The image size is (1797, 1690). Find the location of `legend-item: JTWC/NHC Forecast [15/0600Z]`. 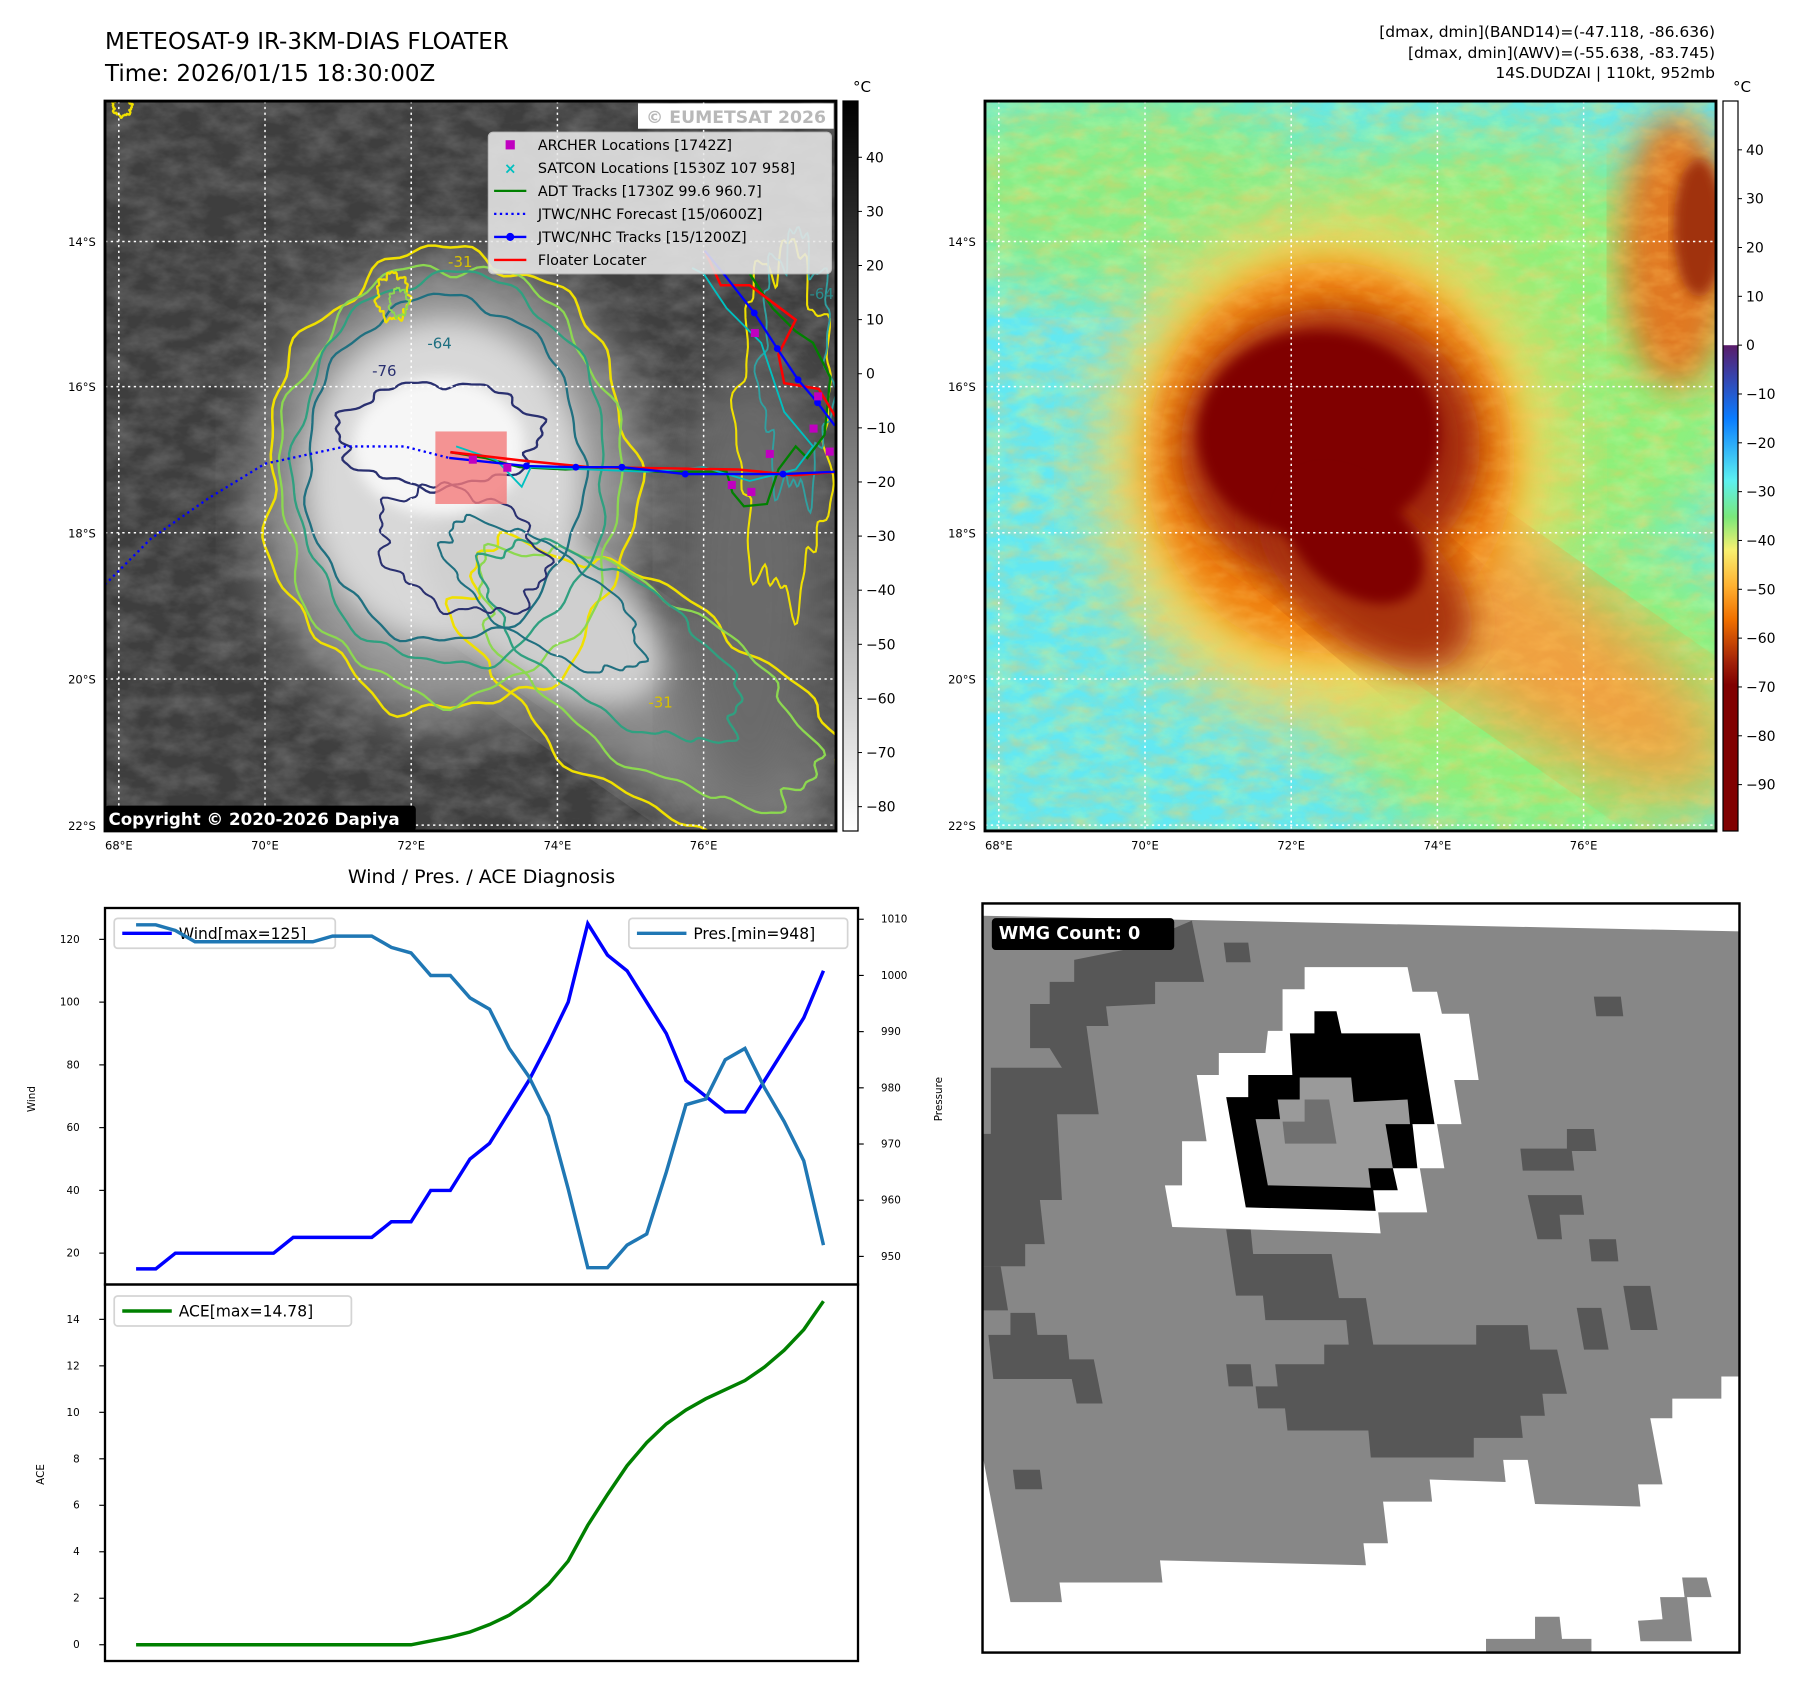

legend-item: JTWC/NHC Forecast [15/0600Z] is located at coordinates (628, 215).